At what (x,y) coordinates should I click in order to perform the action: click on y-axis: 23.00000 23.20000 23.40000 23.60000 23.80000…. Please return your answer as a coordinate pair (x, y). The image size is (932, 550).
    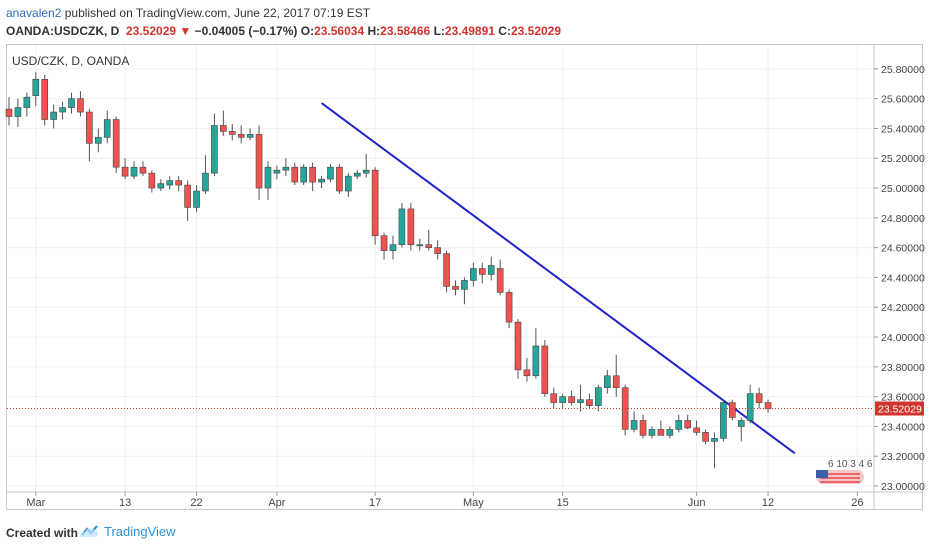
    Looking at the image, I should click on (899, 277).